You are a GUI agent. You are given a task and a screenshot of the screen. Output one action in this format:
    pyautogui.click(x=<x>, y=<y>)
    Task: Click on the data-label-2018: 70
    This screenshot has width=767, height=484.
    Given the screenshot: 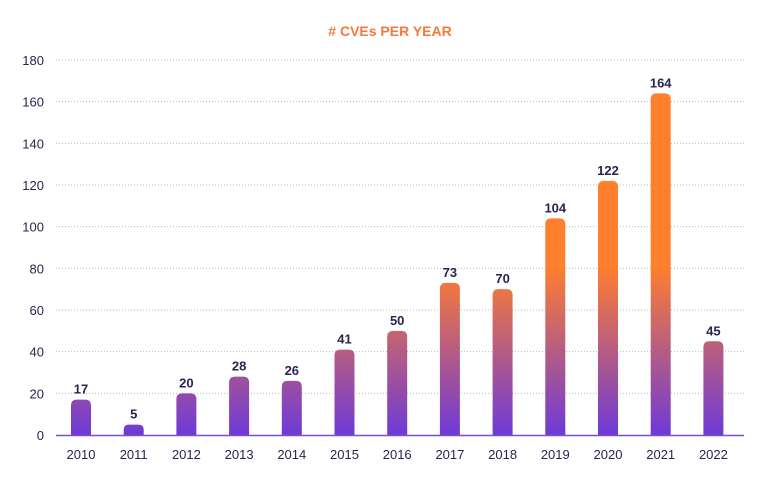 What is the action you would take?
    pyautogui.click(x=502, y=278)
    